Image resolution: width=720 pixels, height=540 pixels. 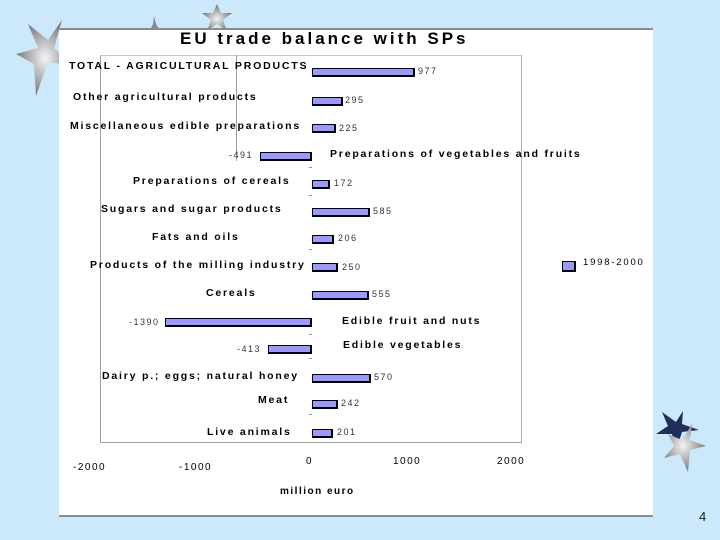 What do you see at coordinates (198, 265) in the screenshot?
I see `category-label: Products of the milling industry` at bounding box center [198, 265].